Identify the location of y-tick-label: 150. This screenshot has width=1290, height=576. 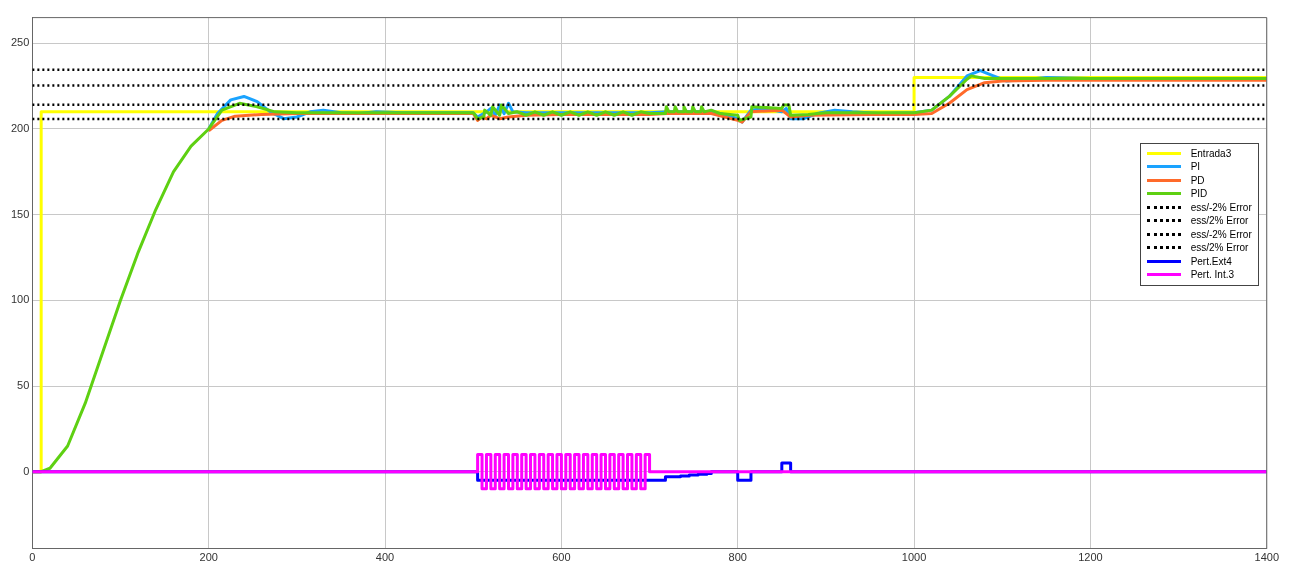
(20, 213).